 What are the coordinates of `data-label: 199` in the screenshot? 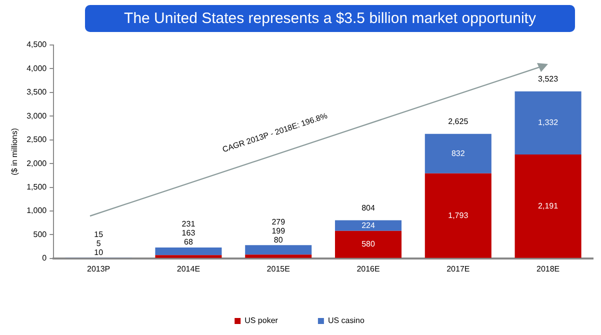 It's located at (279, 231).